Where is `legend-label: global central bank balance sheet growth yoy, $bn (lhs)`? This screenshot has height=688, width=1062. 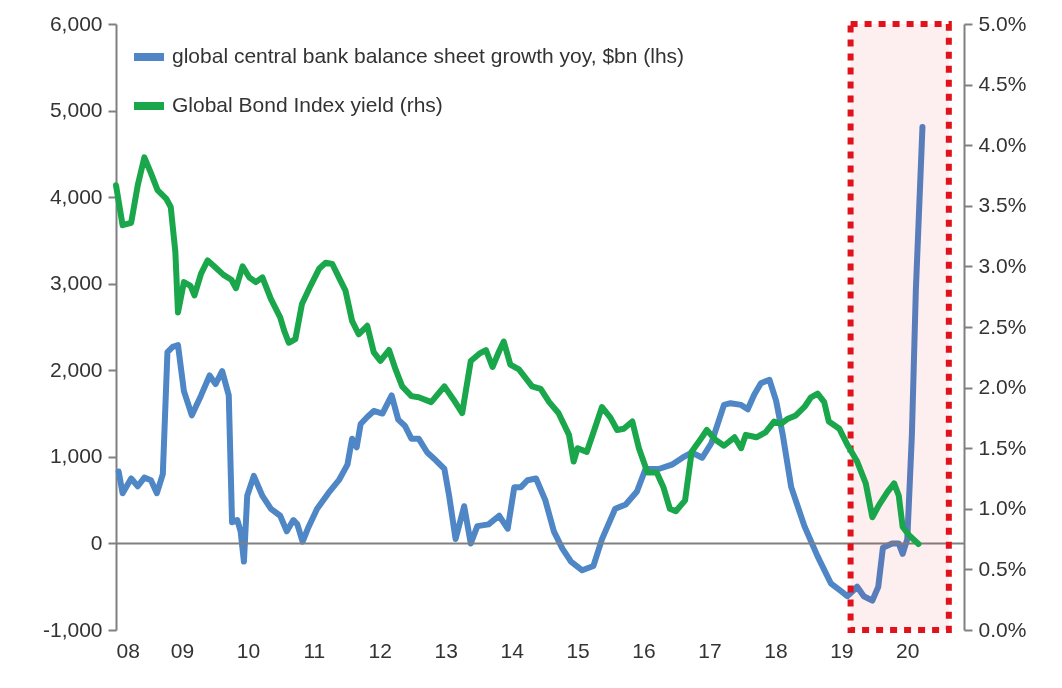 legend-label: global central bank balance sheet growth yoy, $bn (lhs) is located at coordinates (428, 55).